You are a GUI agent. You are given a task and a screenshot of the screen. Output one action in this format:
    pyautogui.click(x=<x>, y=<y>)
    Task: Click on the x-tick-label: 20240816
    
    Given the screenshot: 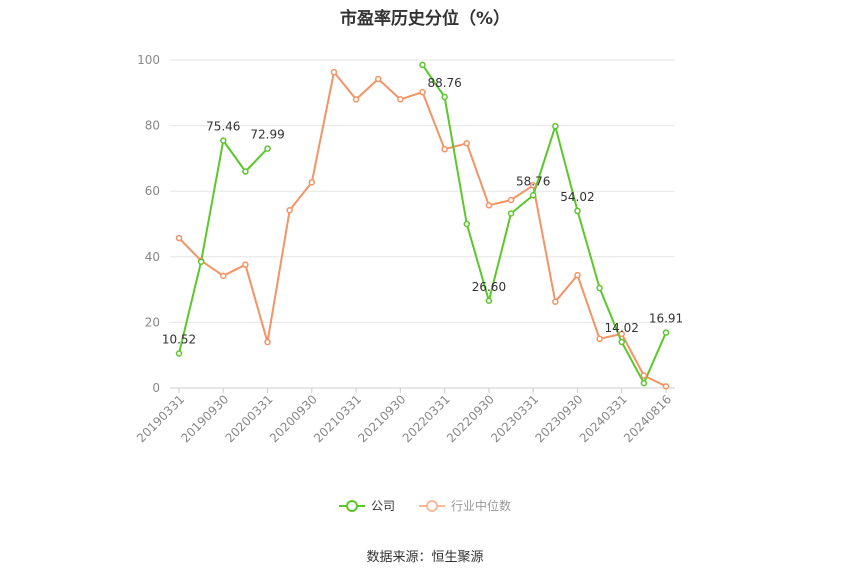 What is the action you would take?
    pyautogui.click(x=647, y=418)
    